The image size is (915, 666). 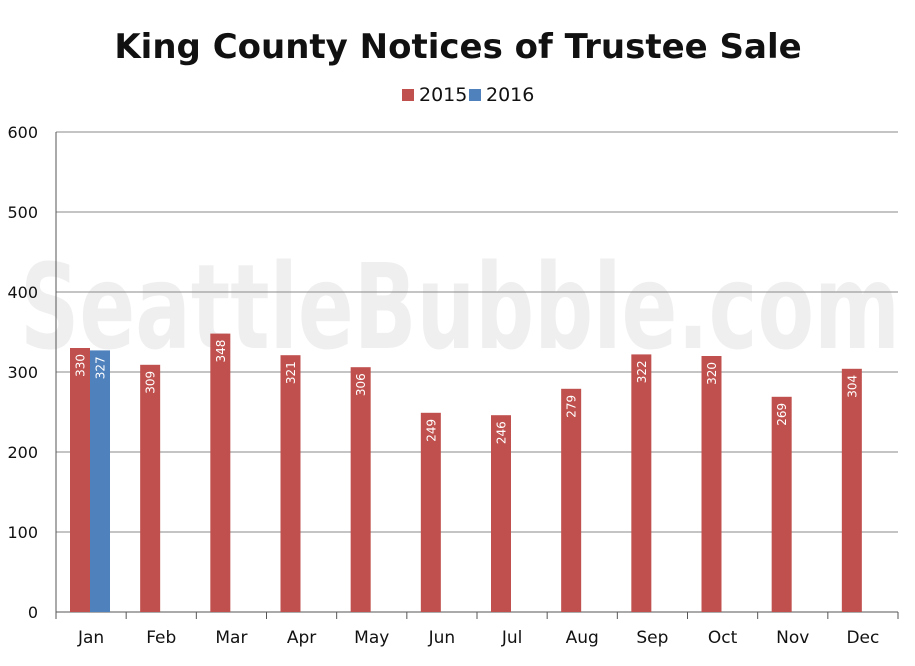 I want to click on legend-swatch-2015, so click(x=408, y=95).